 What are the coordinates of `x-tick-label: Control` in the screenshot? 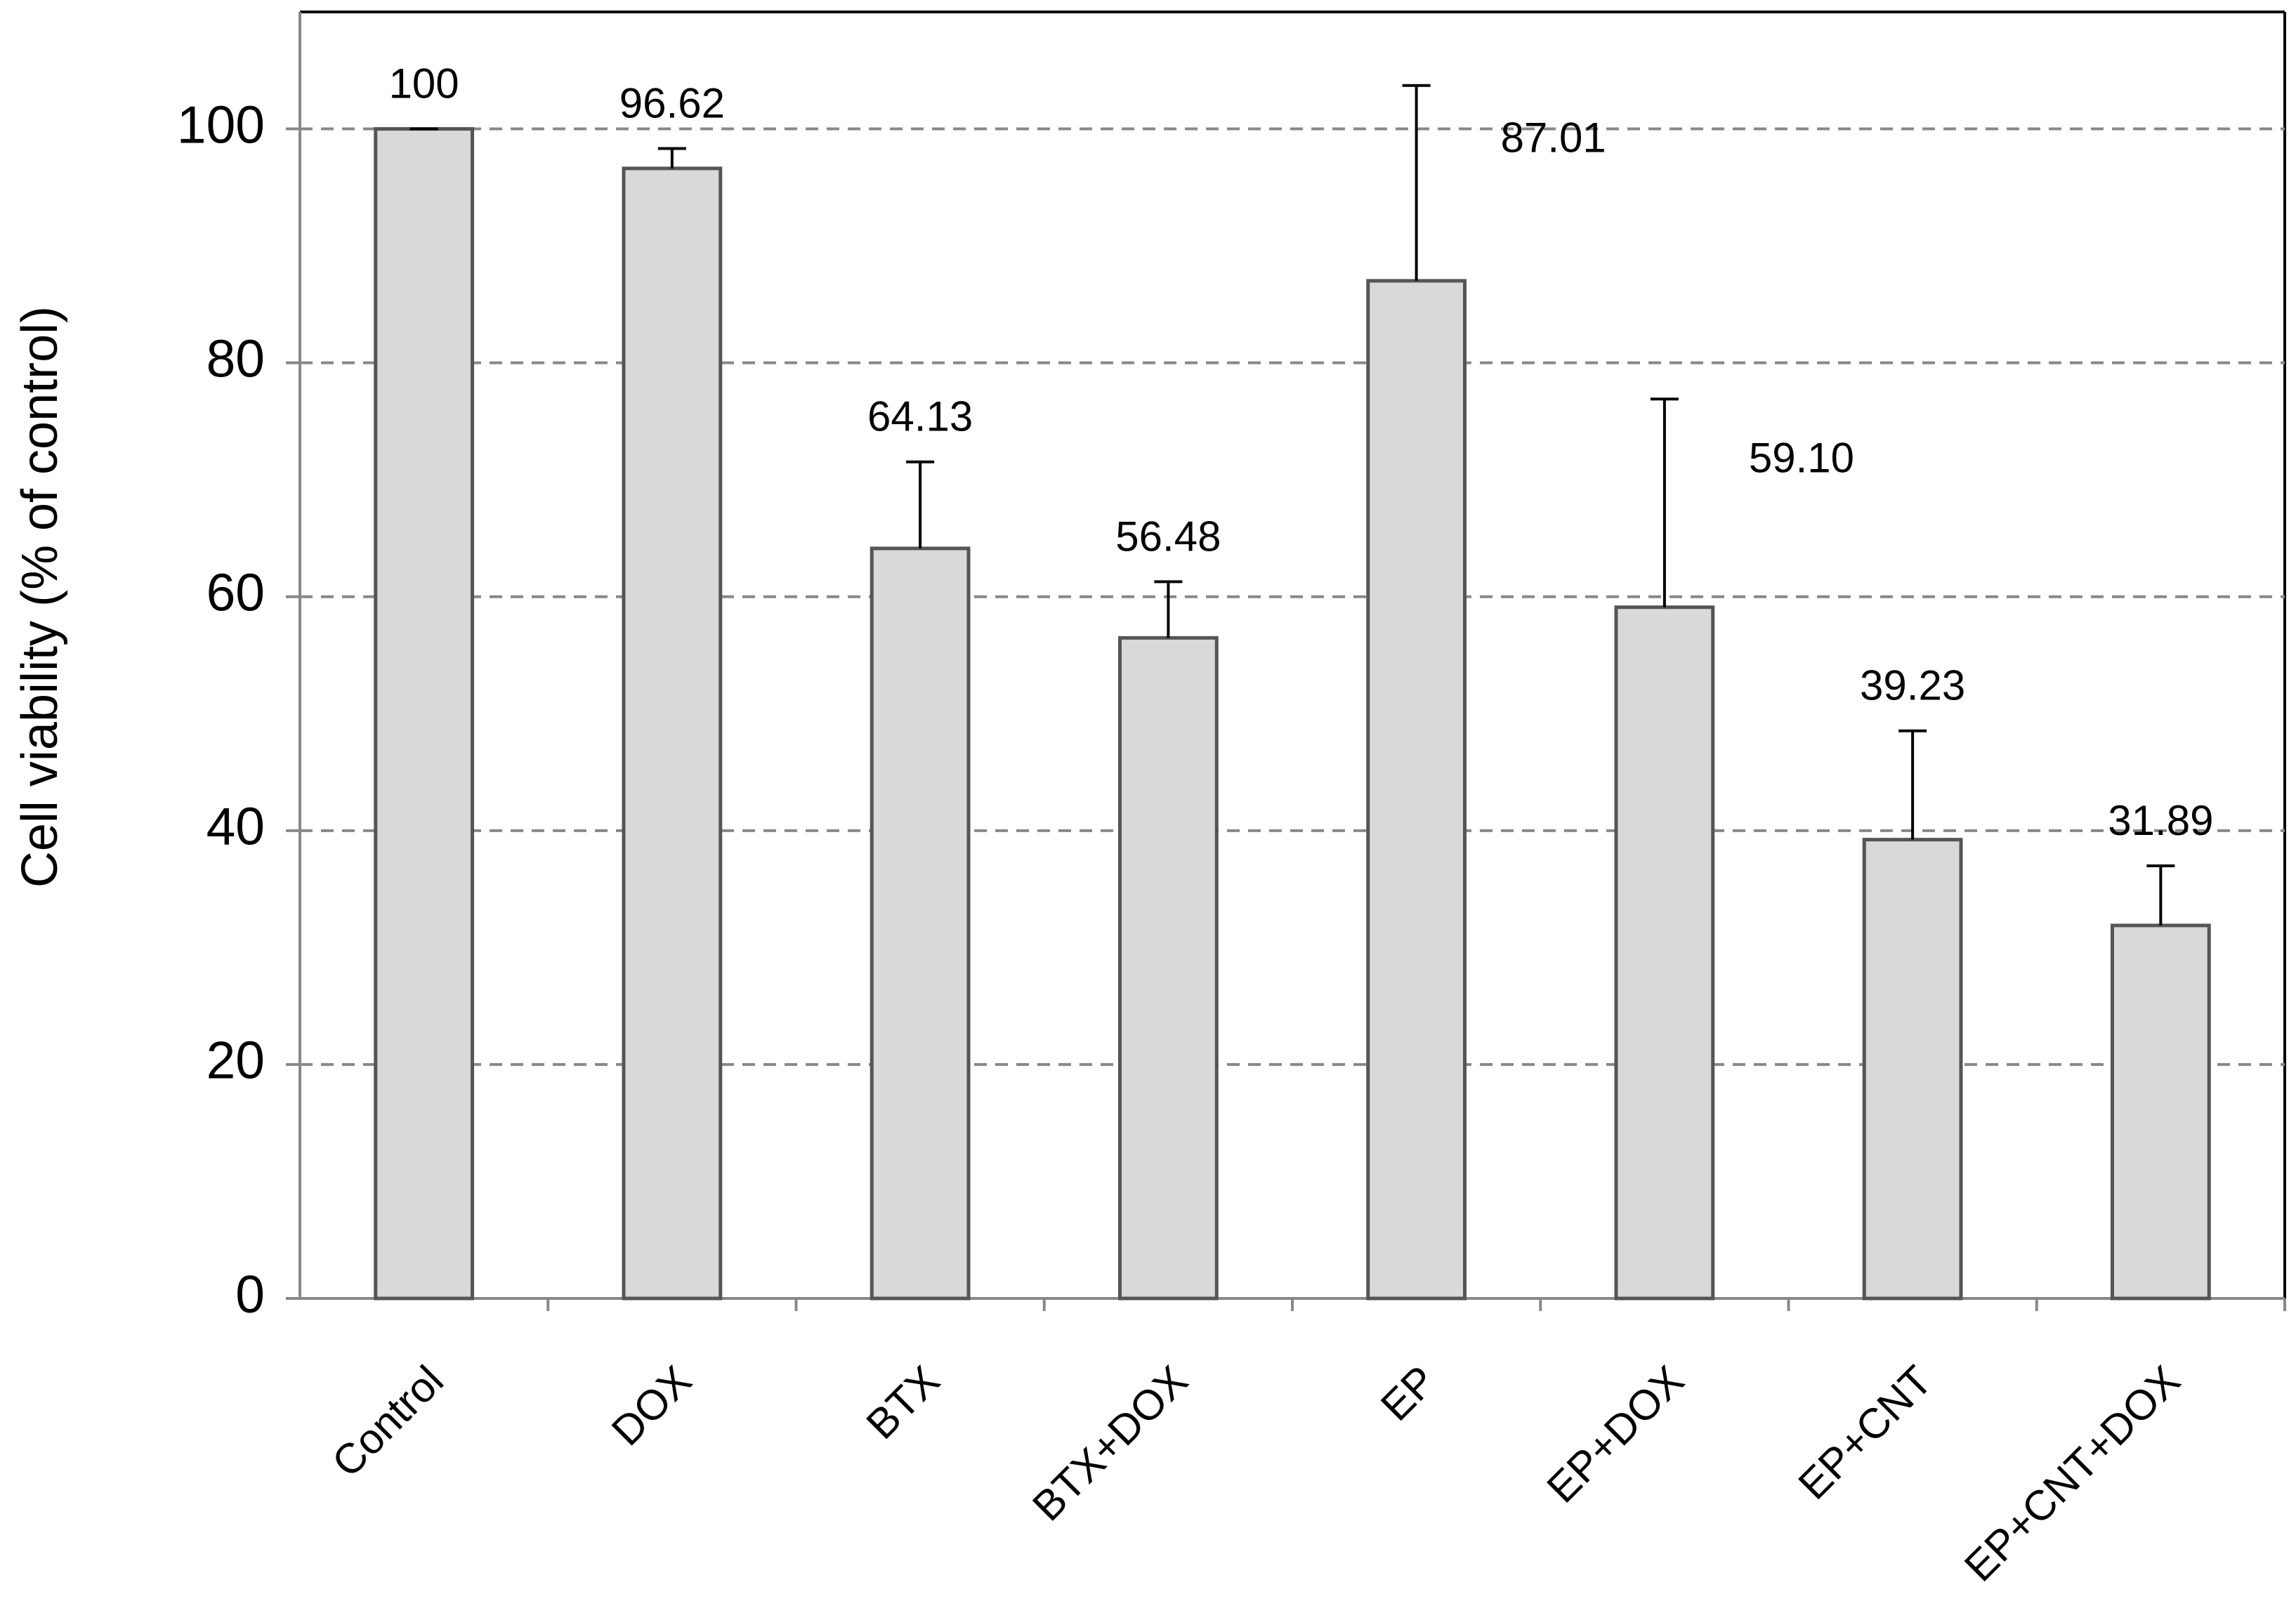 It's located at (387, 1421).